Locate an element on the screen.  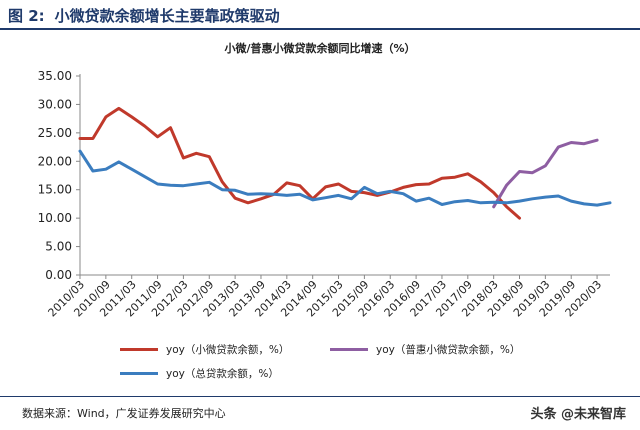
y-tick-label: 0.00 is located at coordinates (58, 275).